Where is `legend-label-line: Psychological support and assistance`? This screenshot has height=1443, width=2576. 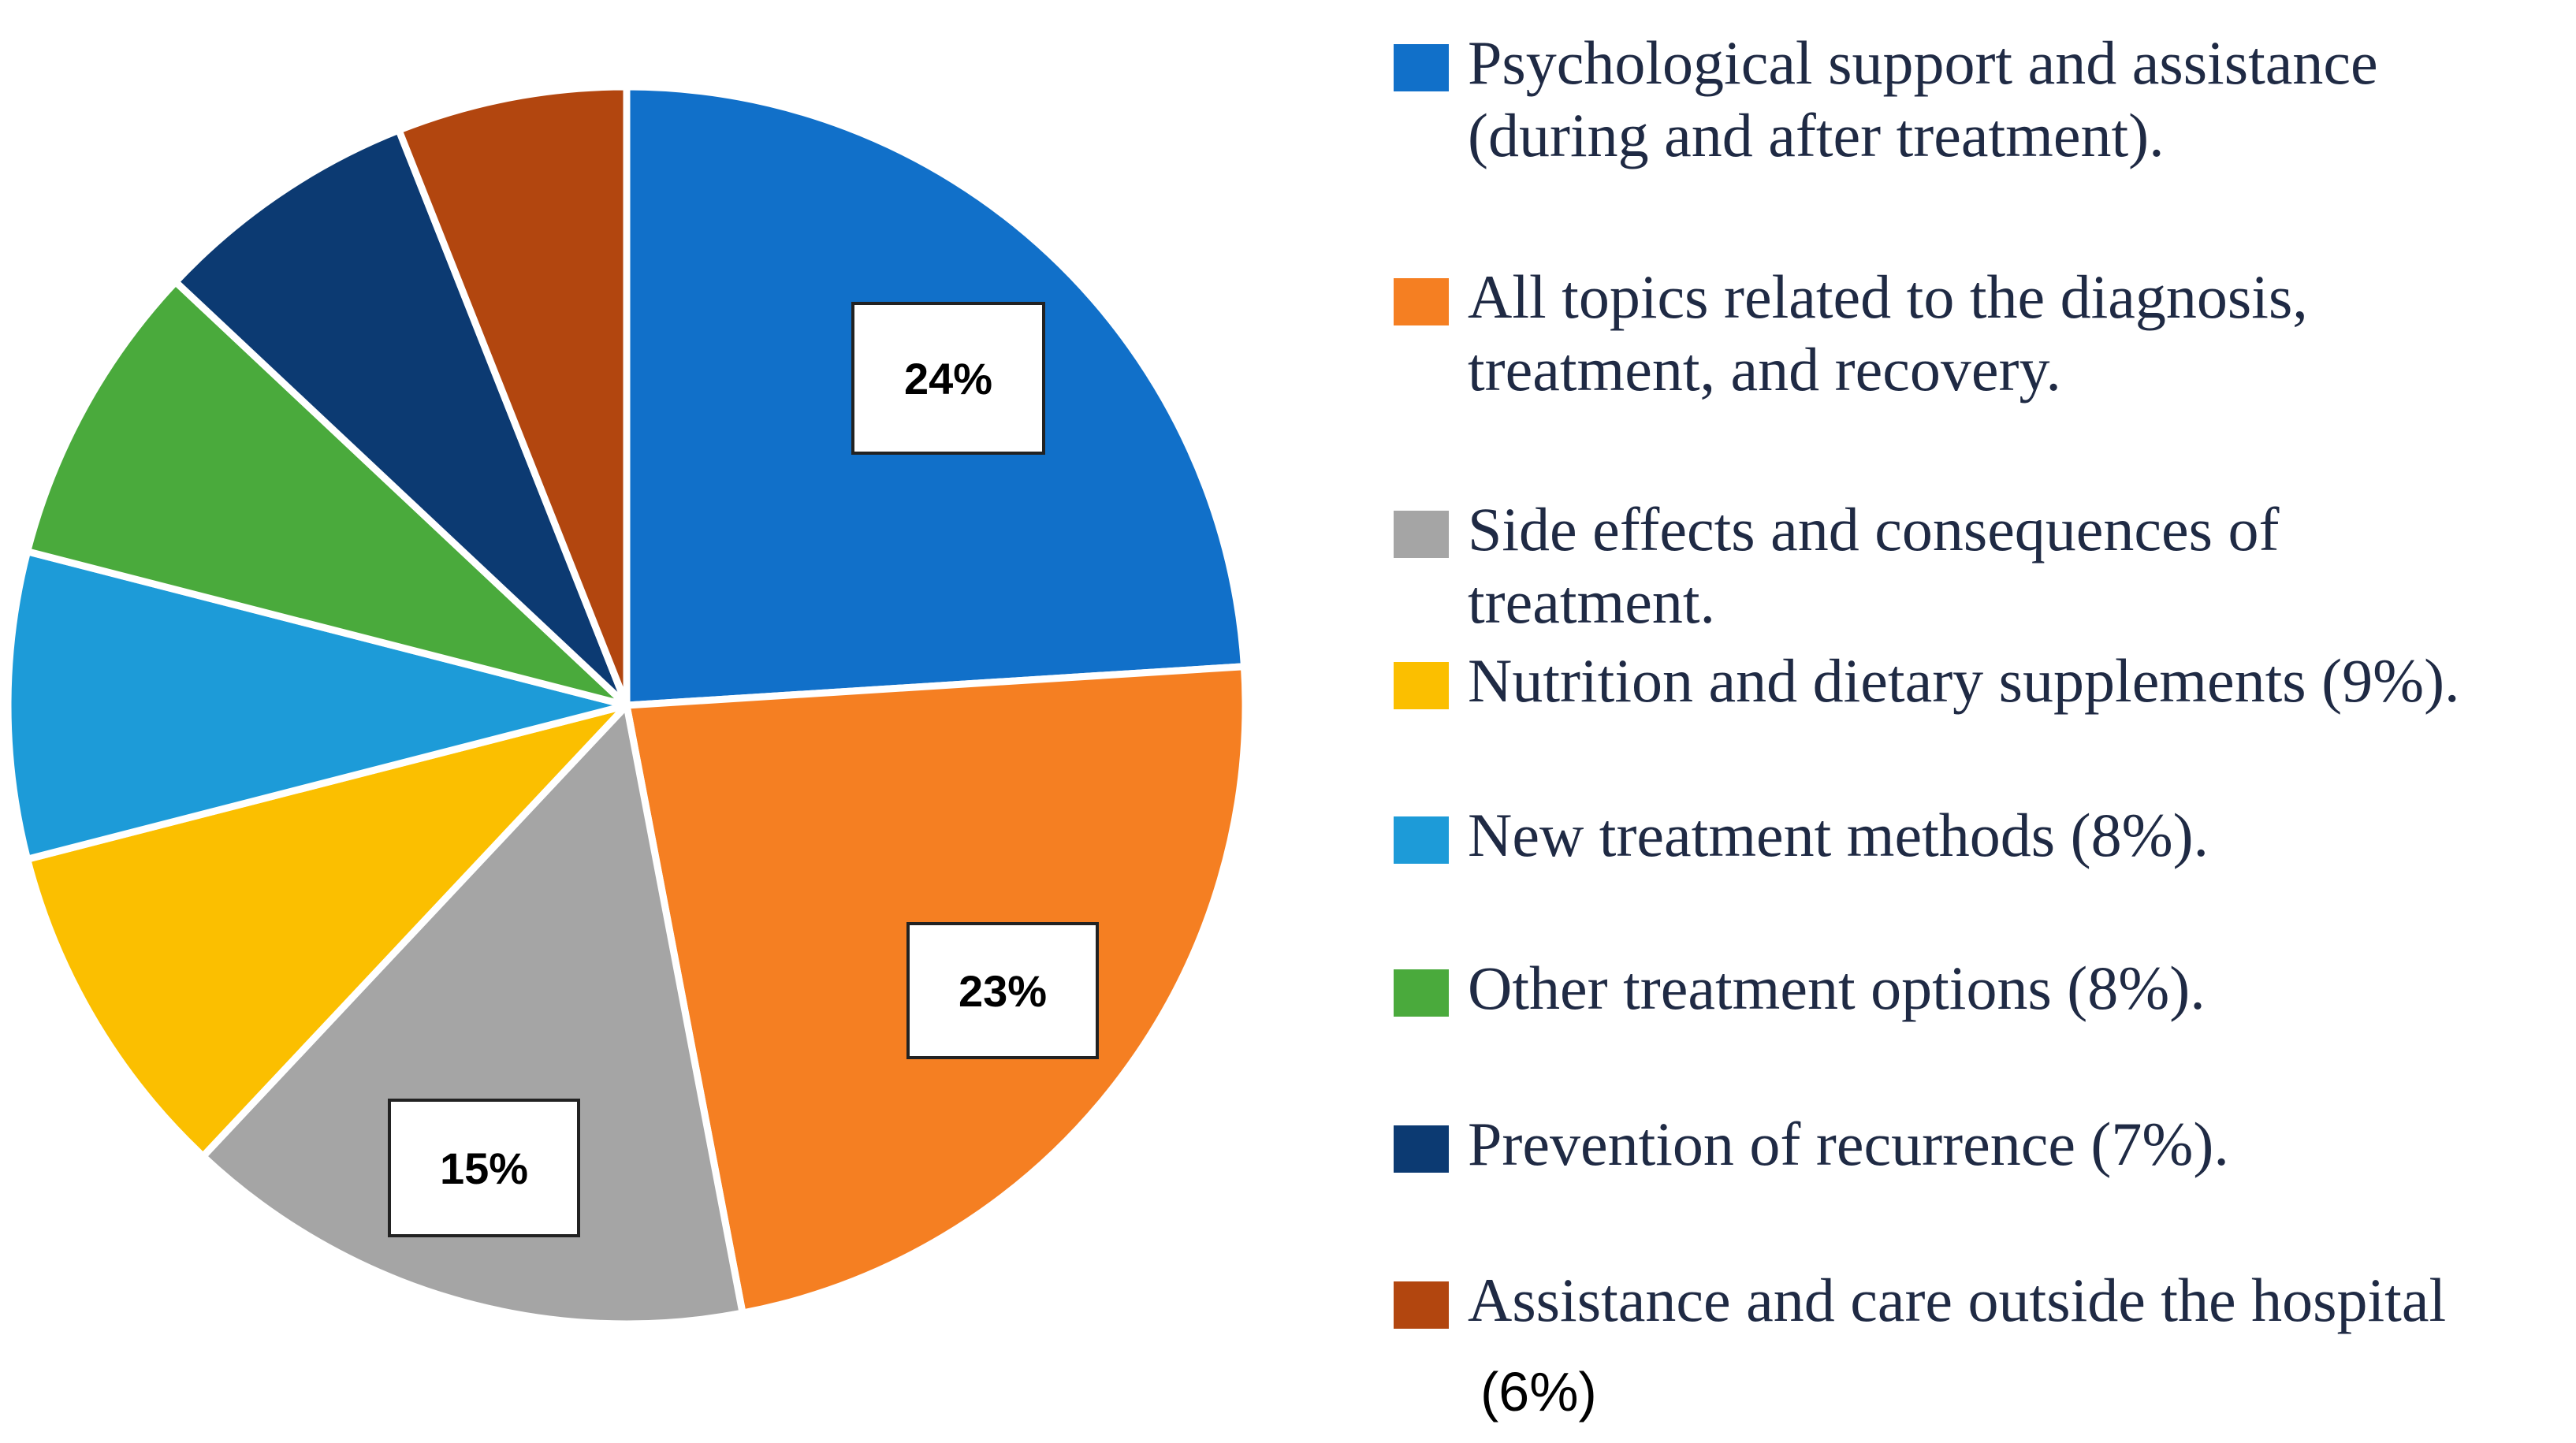
legend-label-line: Psychological support and assistance is located at coordinates (1923, 62).